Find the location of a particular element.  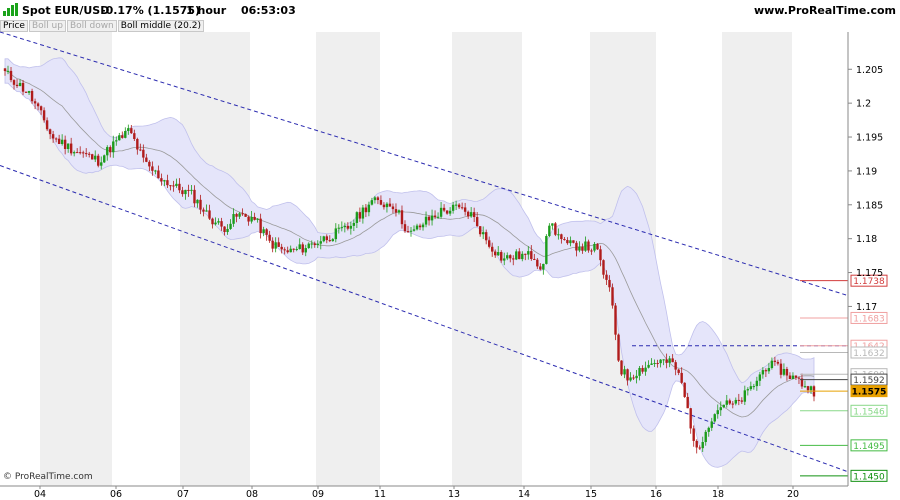

x-tick-label-1: 06 is located at coordinates (116, 494).